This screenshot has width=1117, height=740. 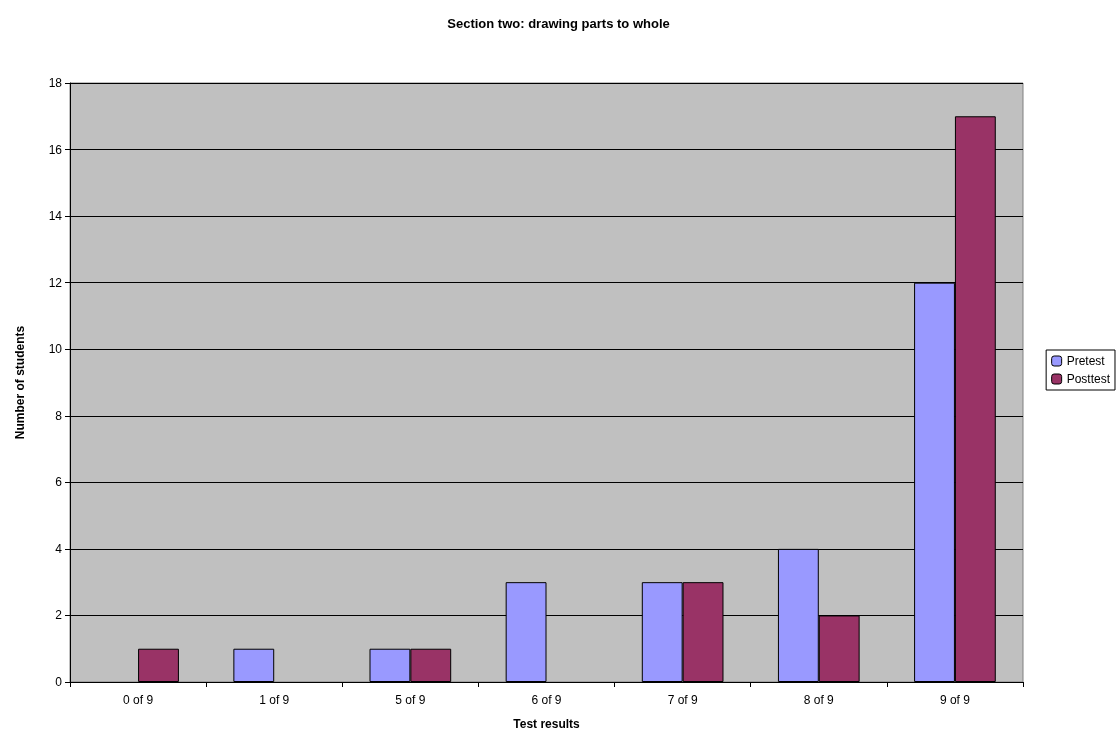 I want to click on x-tick-label: 0 of 9, so click(x=138, y=700).